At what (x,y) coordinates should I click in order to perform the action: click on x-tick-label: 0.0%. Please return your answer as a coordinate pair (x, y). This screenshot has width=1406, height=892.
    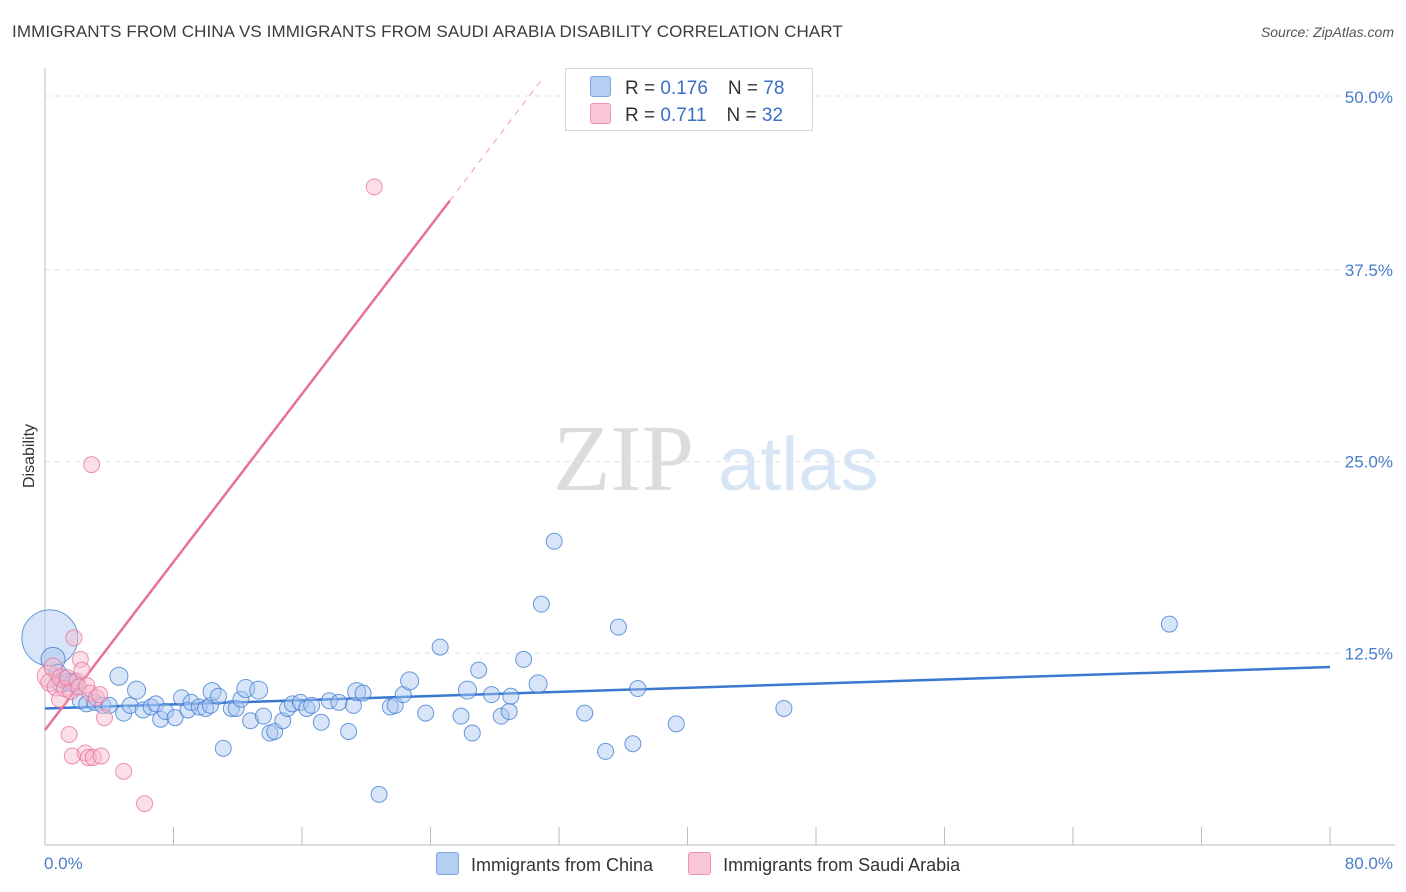
    Looking at the image, I should click on (63, 863).